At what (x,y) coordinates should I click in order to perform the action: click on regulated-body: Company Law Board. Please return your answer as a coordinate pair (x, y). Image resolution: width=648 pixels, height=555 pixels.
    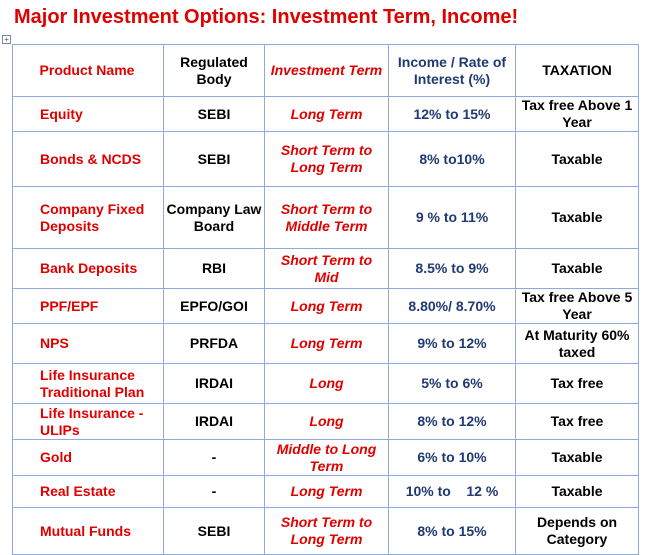
    Looking at the image, I should click on (214, 217).